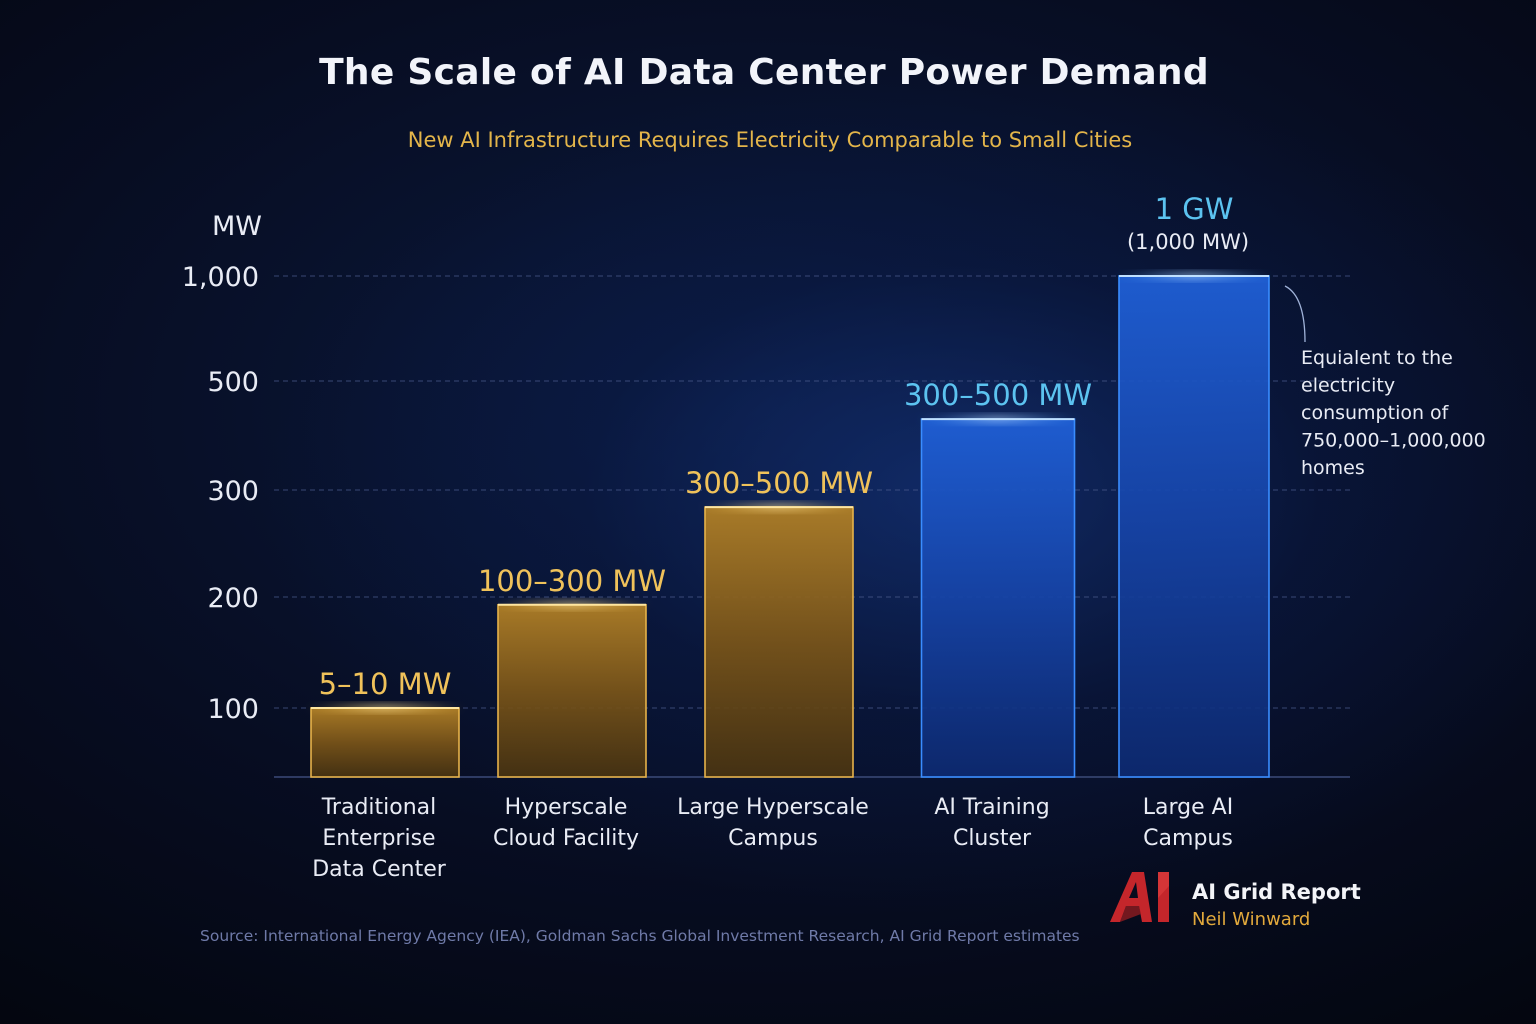  What do you see at coordinates (233, 491) in the screenshot?
I see `y-tick-label: 300` at bounding box center [233, 491].